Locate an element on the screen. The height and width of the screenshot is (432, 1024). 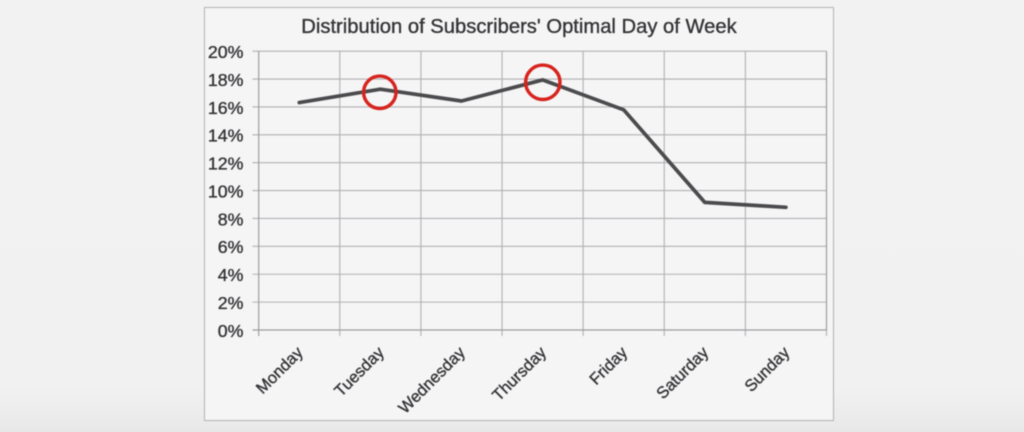
svg-text: 6% is located at coordinates (231, 247).